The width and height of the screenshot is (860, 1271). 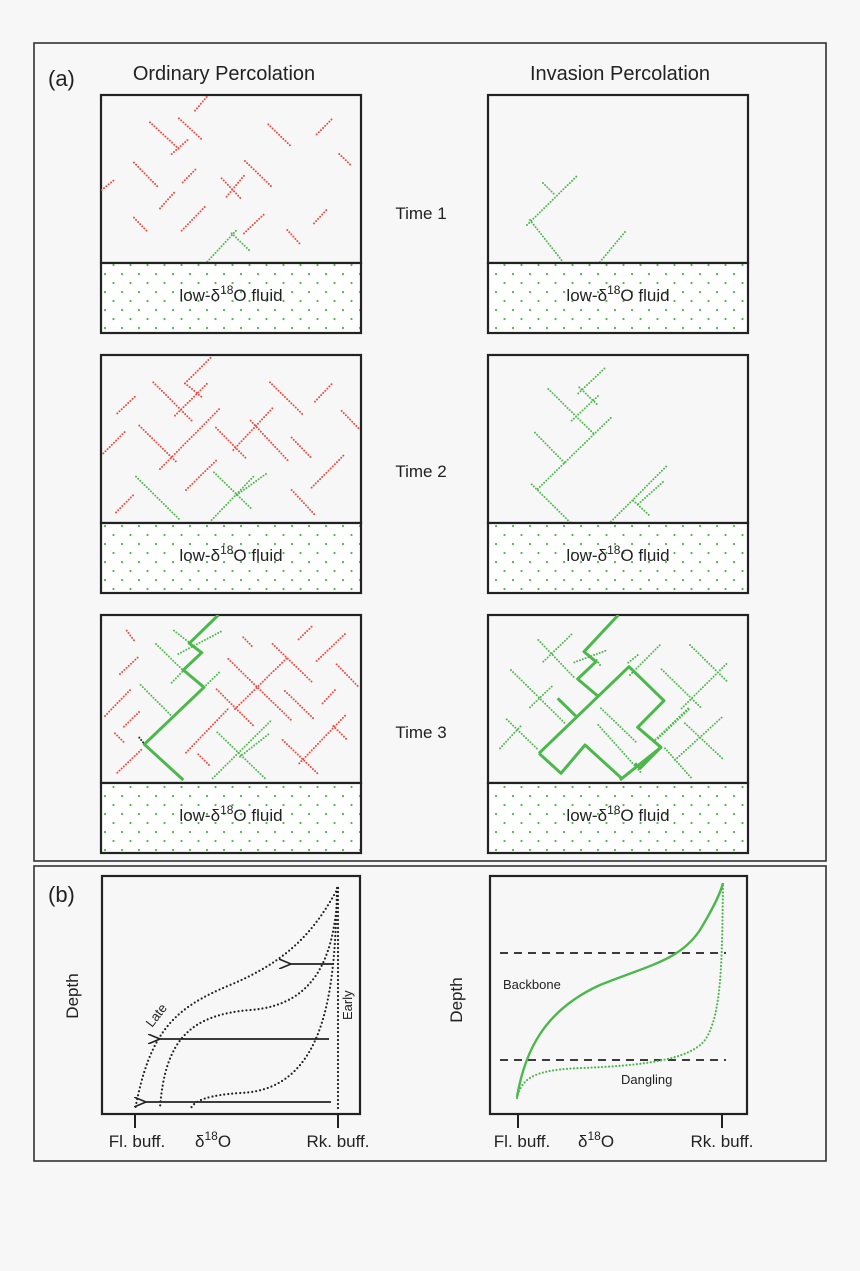 I want to click on backbone-curve, so click(x=620, y=990).